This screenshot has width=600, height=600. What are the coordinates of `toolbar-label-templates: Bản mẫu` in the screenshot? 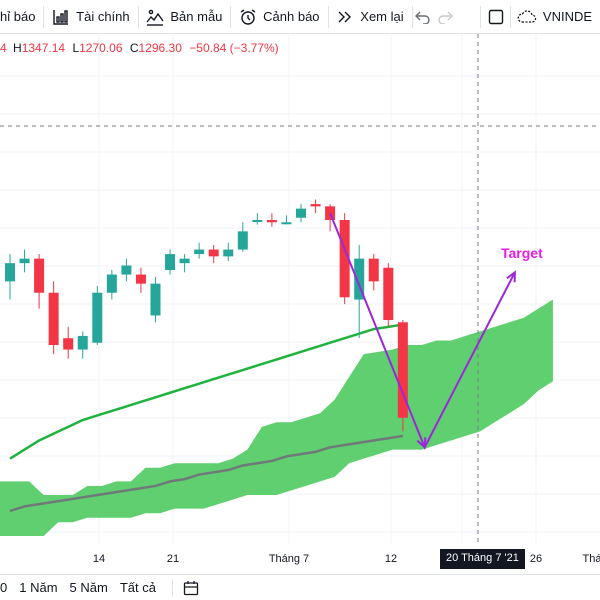 It's located at (196, 16).